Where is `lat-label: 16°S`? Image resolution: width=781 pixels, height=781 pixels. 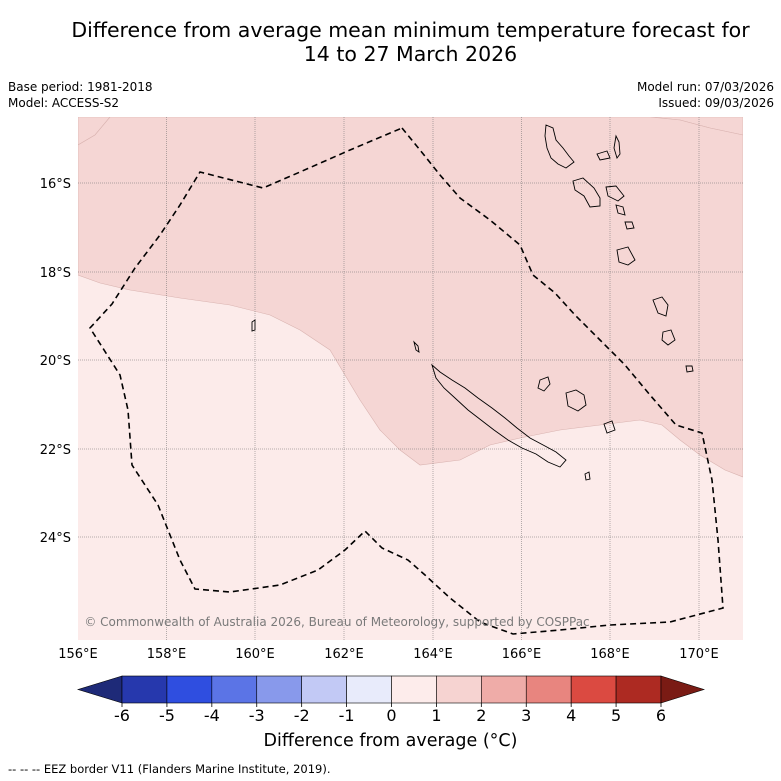 lat-label: 16°S is located at coordinates (55, 184).